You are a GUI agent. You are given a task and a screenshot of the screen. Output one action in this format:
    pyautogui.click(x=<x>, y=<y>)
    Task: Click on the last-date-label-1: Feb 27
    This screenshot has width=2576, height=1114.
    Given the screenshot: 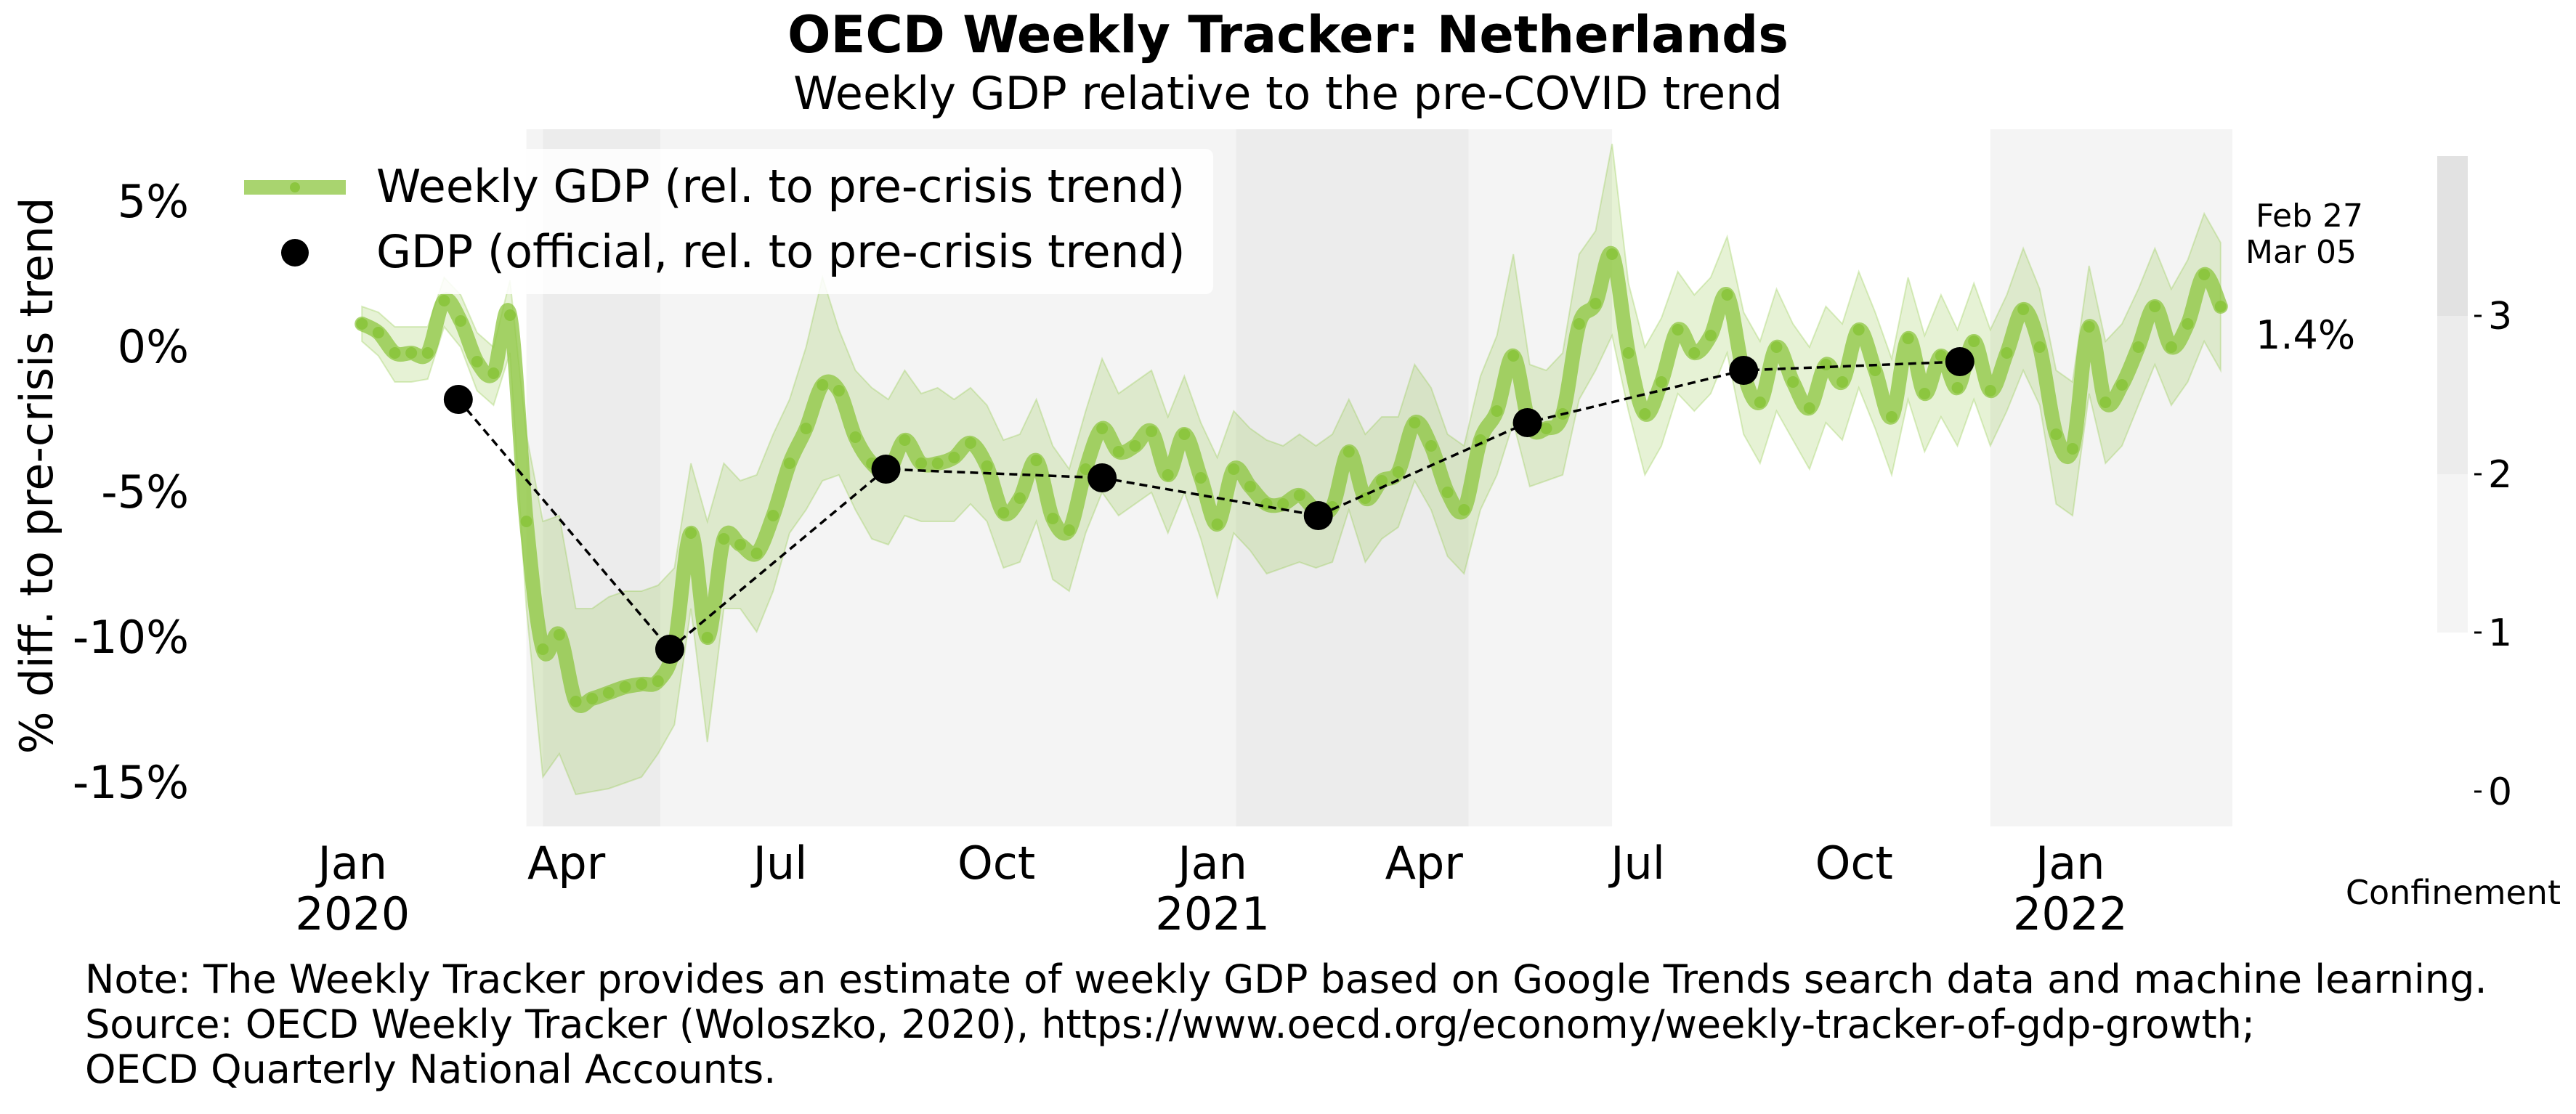 What is the action you would take?
    pyautogui.click(x=2309, y=217)
    